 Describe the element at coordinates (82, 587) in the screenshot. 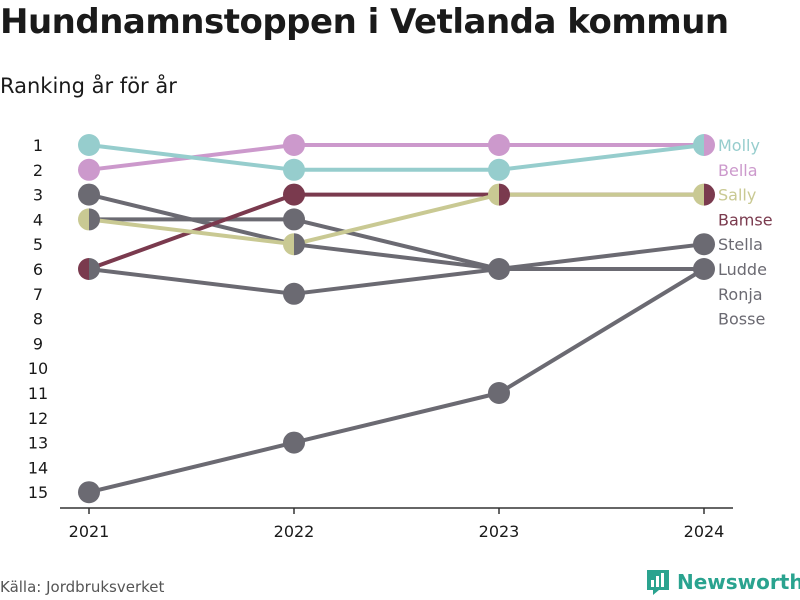

I see `source-note: Källa: Jordbruksverket` at that location.